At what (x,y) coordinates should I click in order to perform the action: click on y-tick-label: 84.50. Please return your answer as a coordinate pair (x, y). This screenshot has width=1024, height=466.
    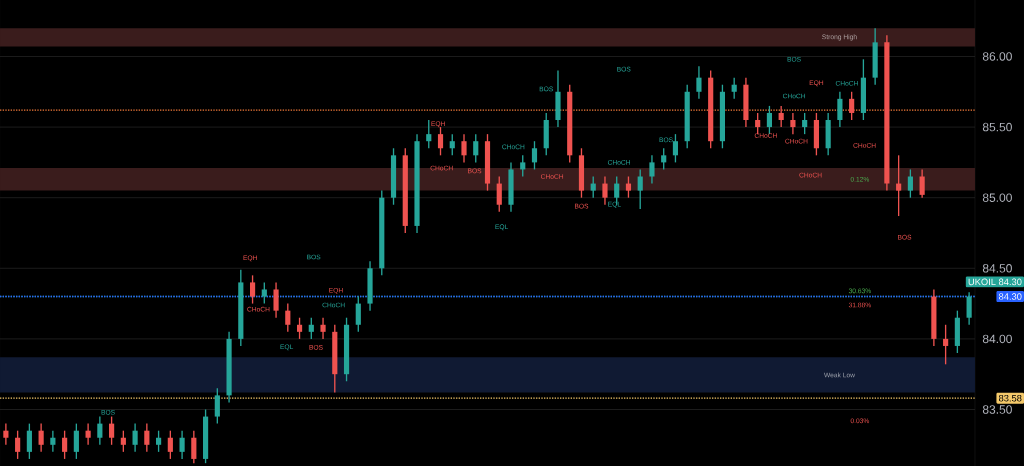
    Looking at the image, I should click on (997, 268).